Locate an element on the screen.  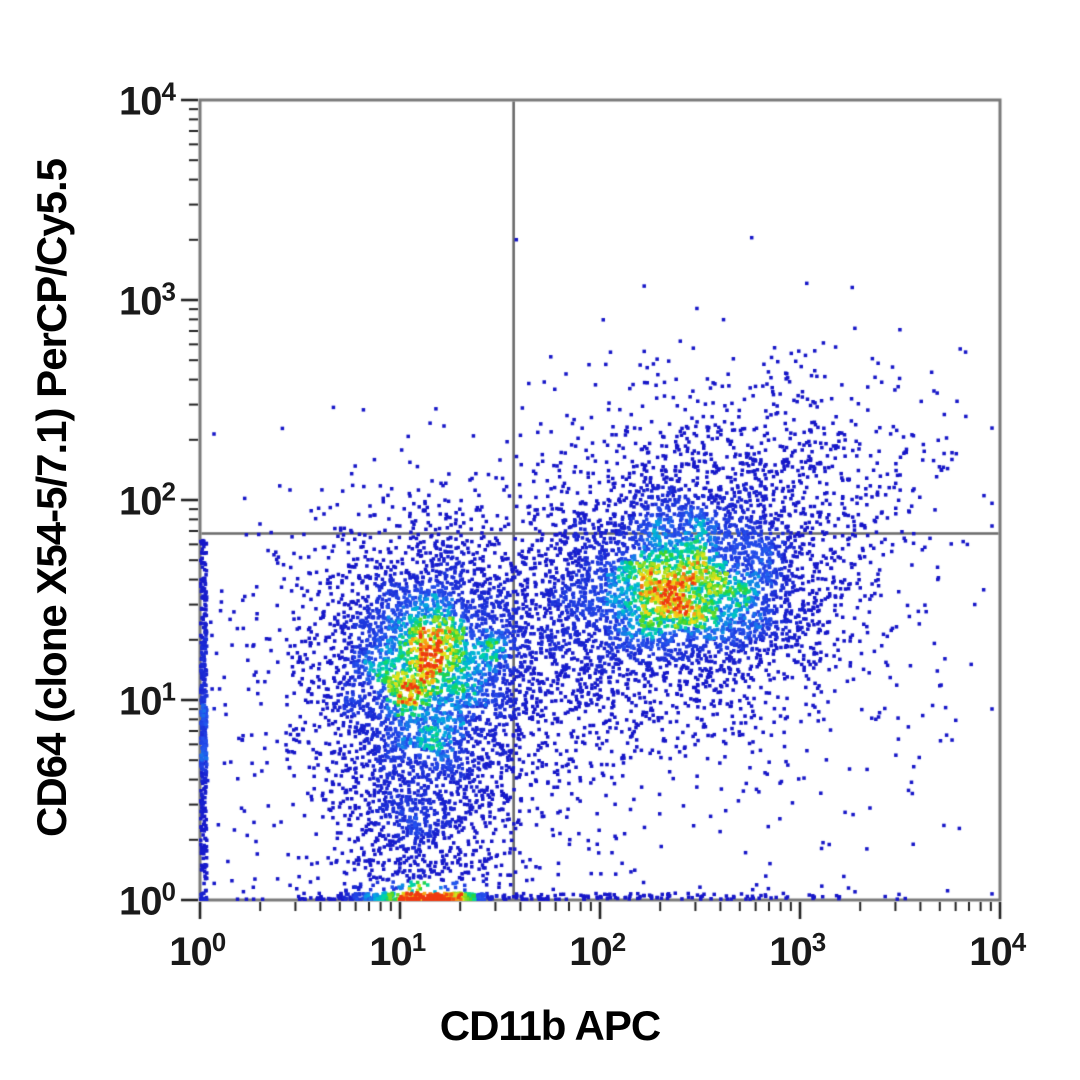
x-tick-label-1e1: 10¹ is located at coordinates (398, 950).